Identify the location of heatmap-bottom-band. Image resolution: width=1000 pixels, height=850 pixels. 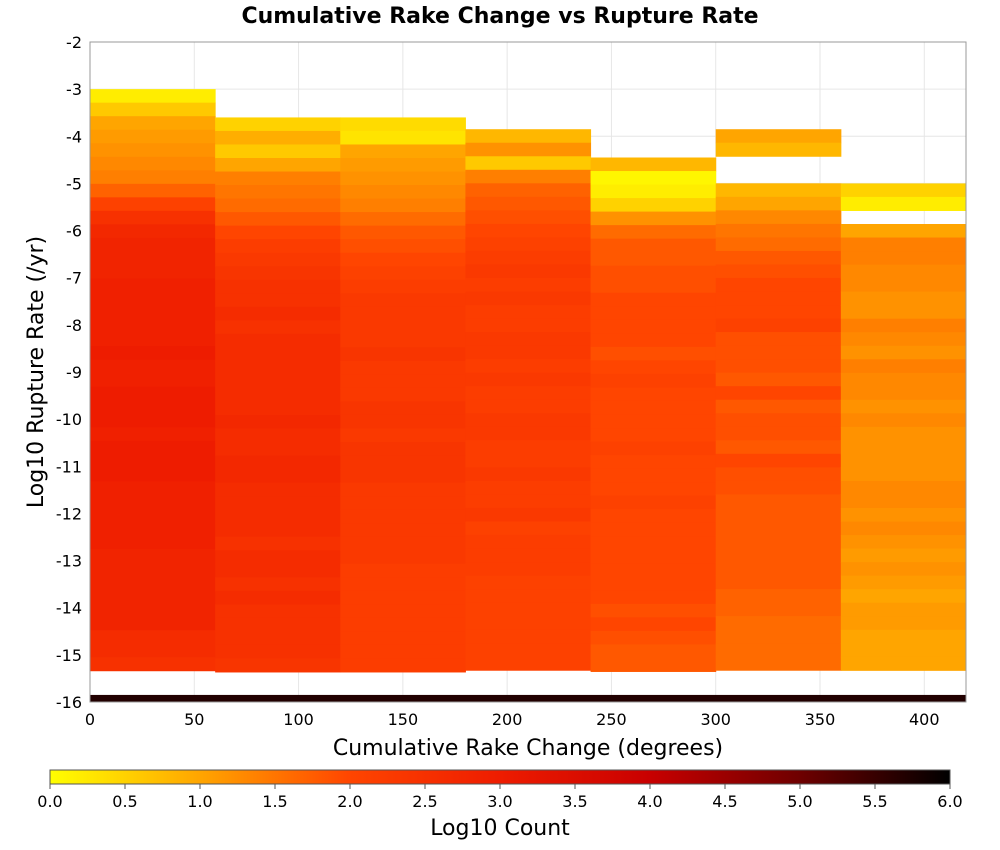
(528, 698).